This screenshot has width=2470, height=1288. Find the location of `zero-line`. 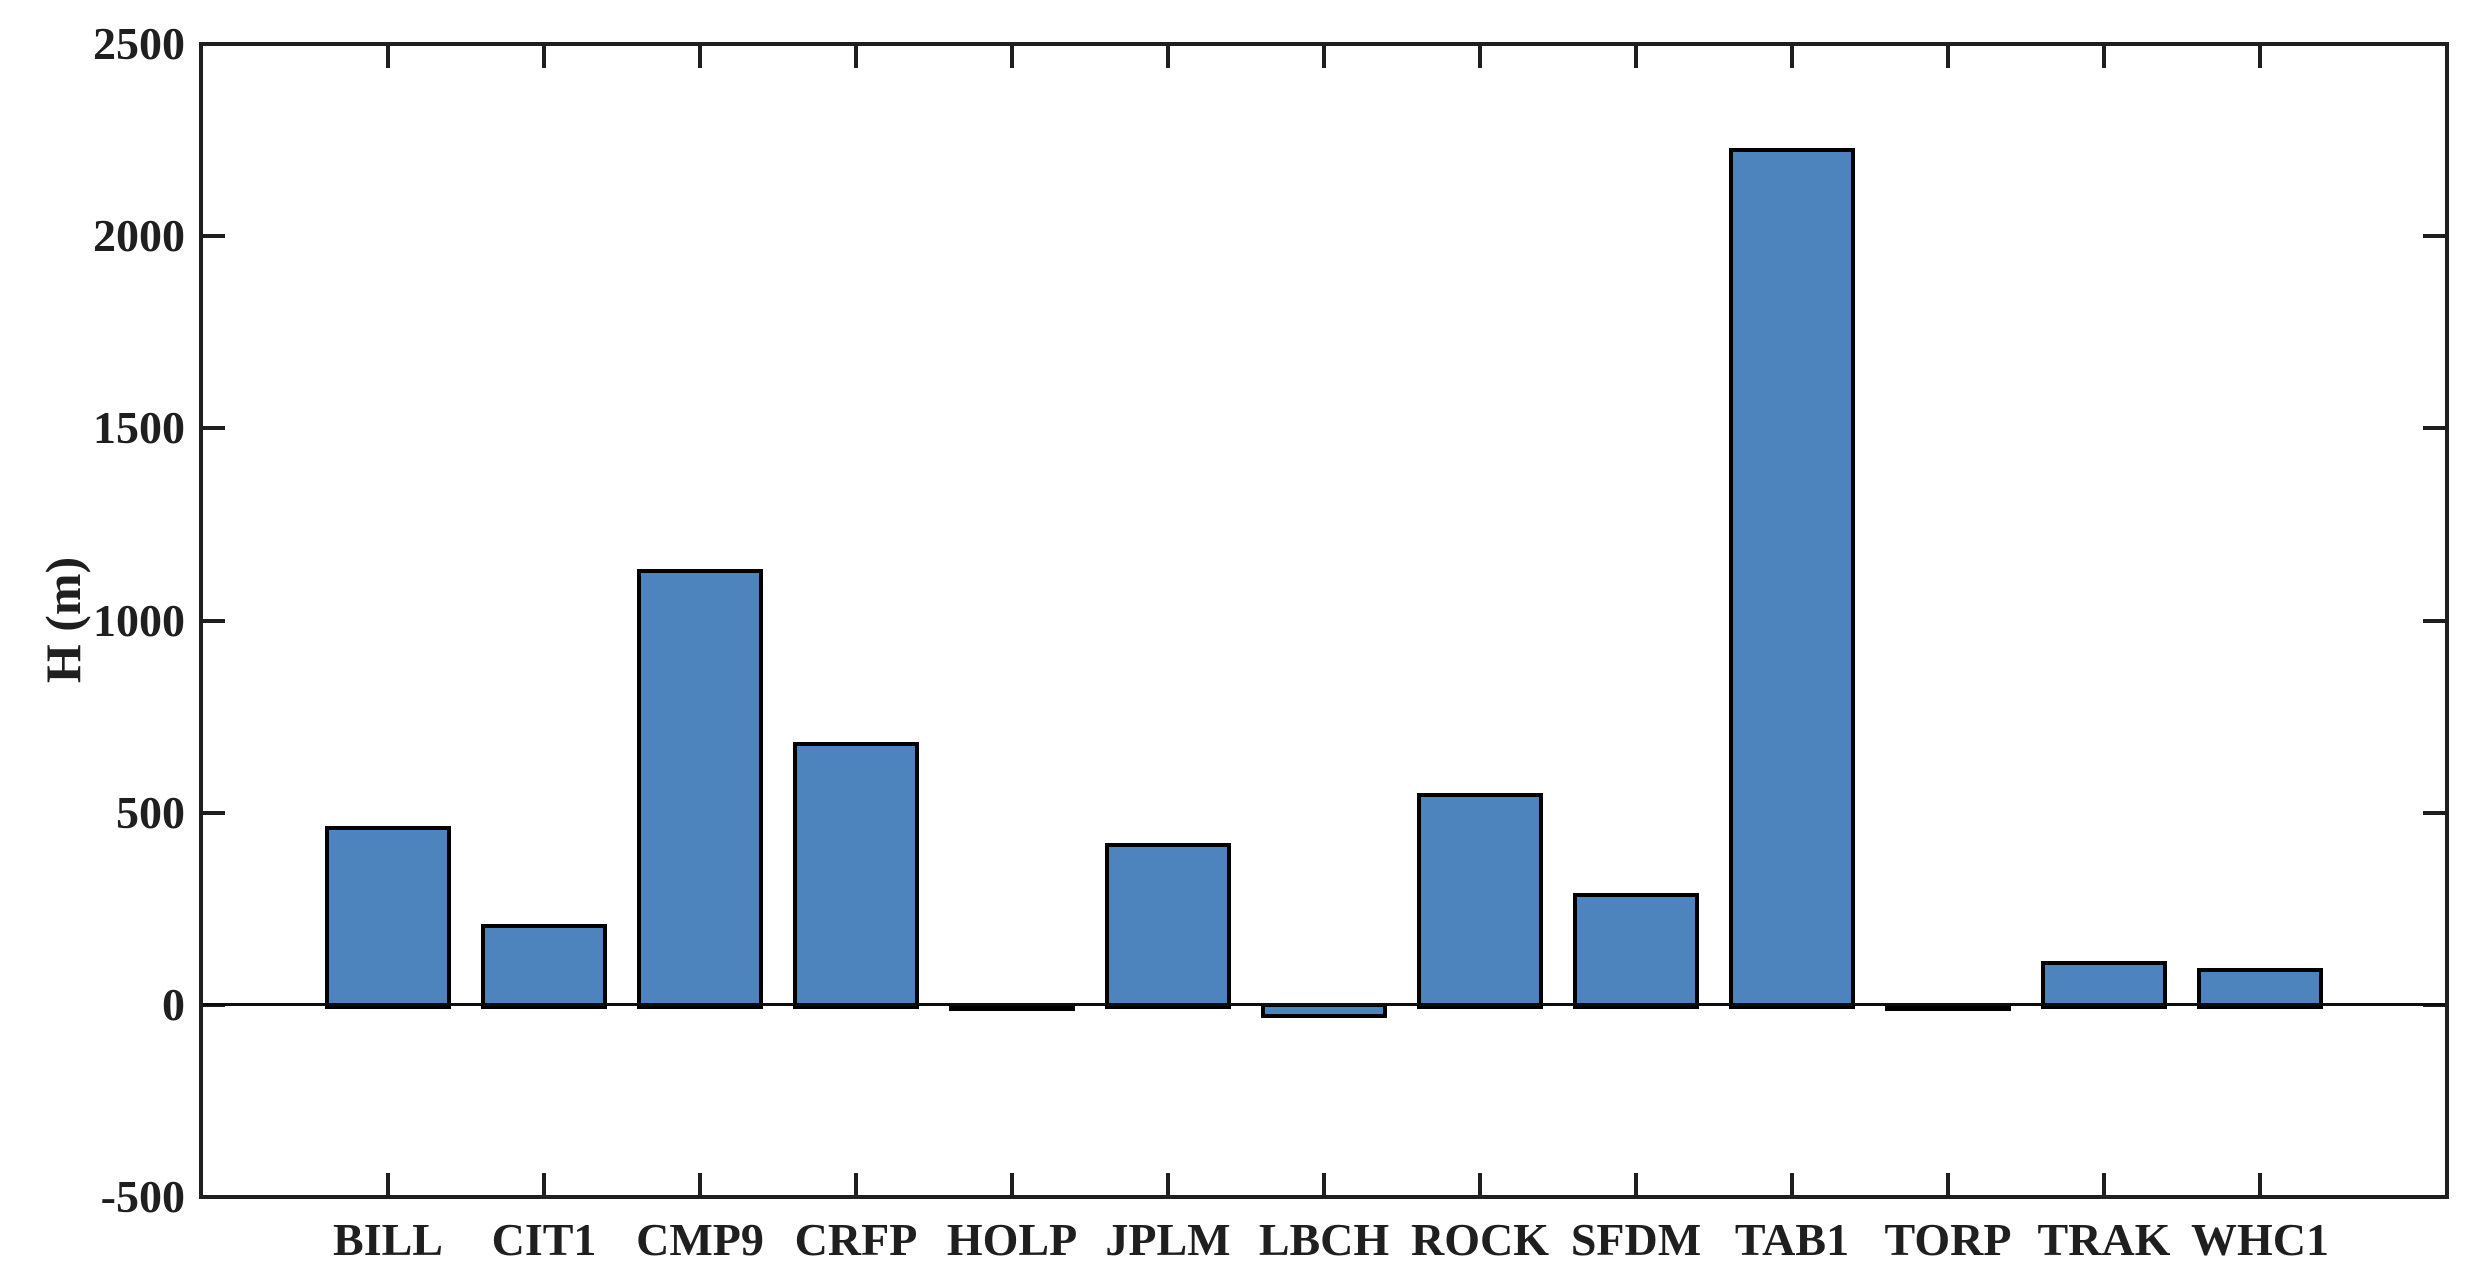

zero-line is located at coordinates (1324, 1005).